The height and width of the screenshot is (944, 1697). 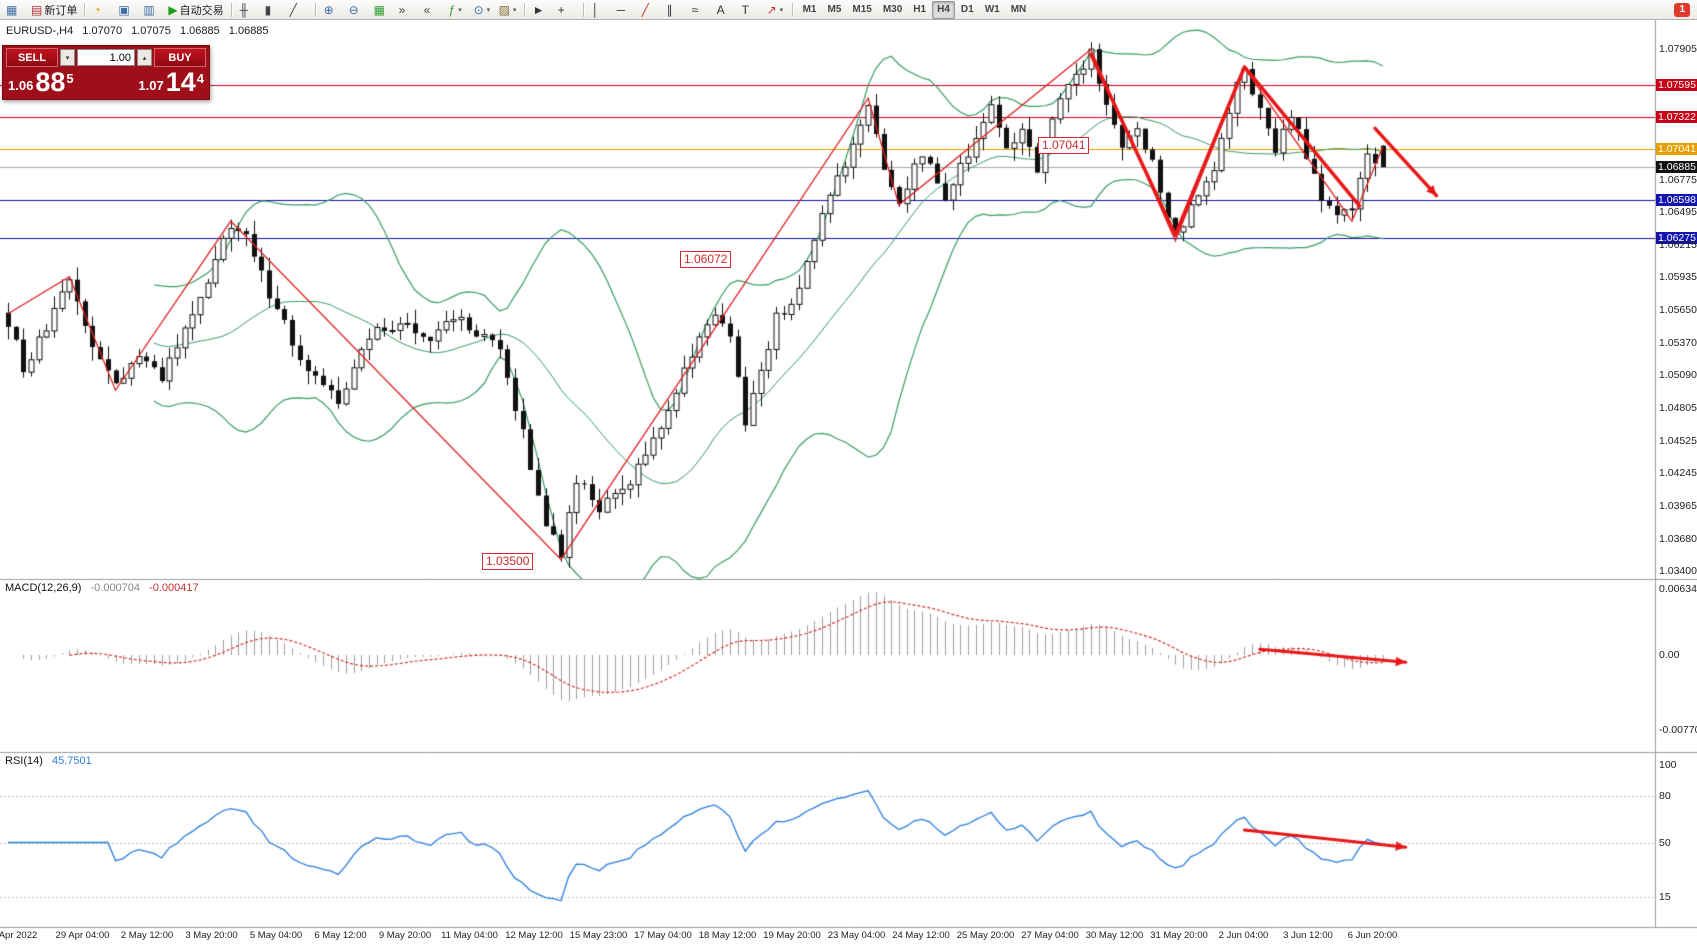 I want to click on rsi-value: 45.7501, so click(x=71, y=761).